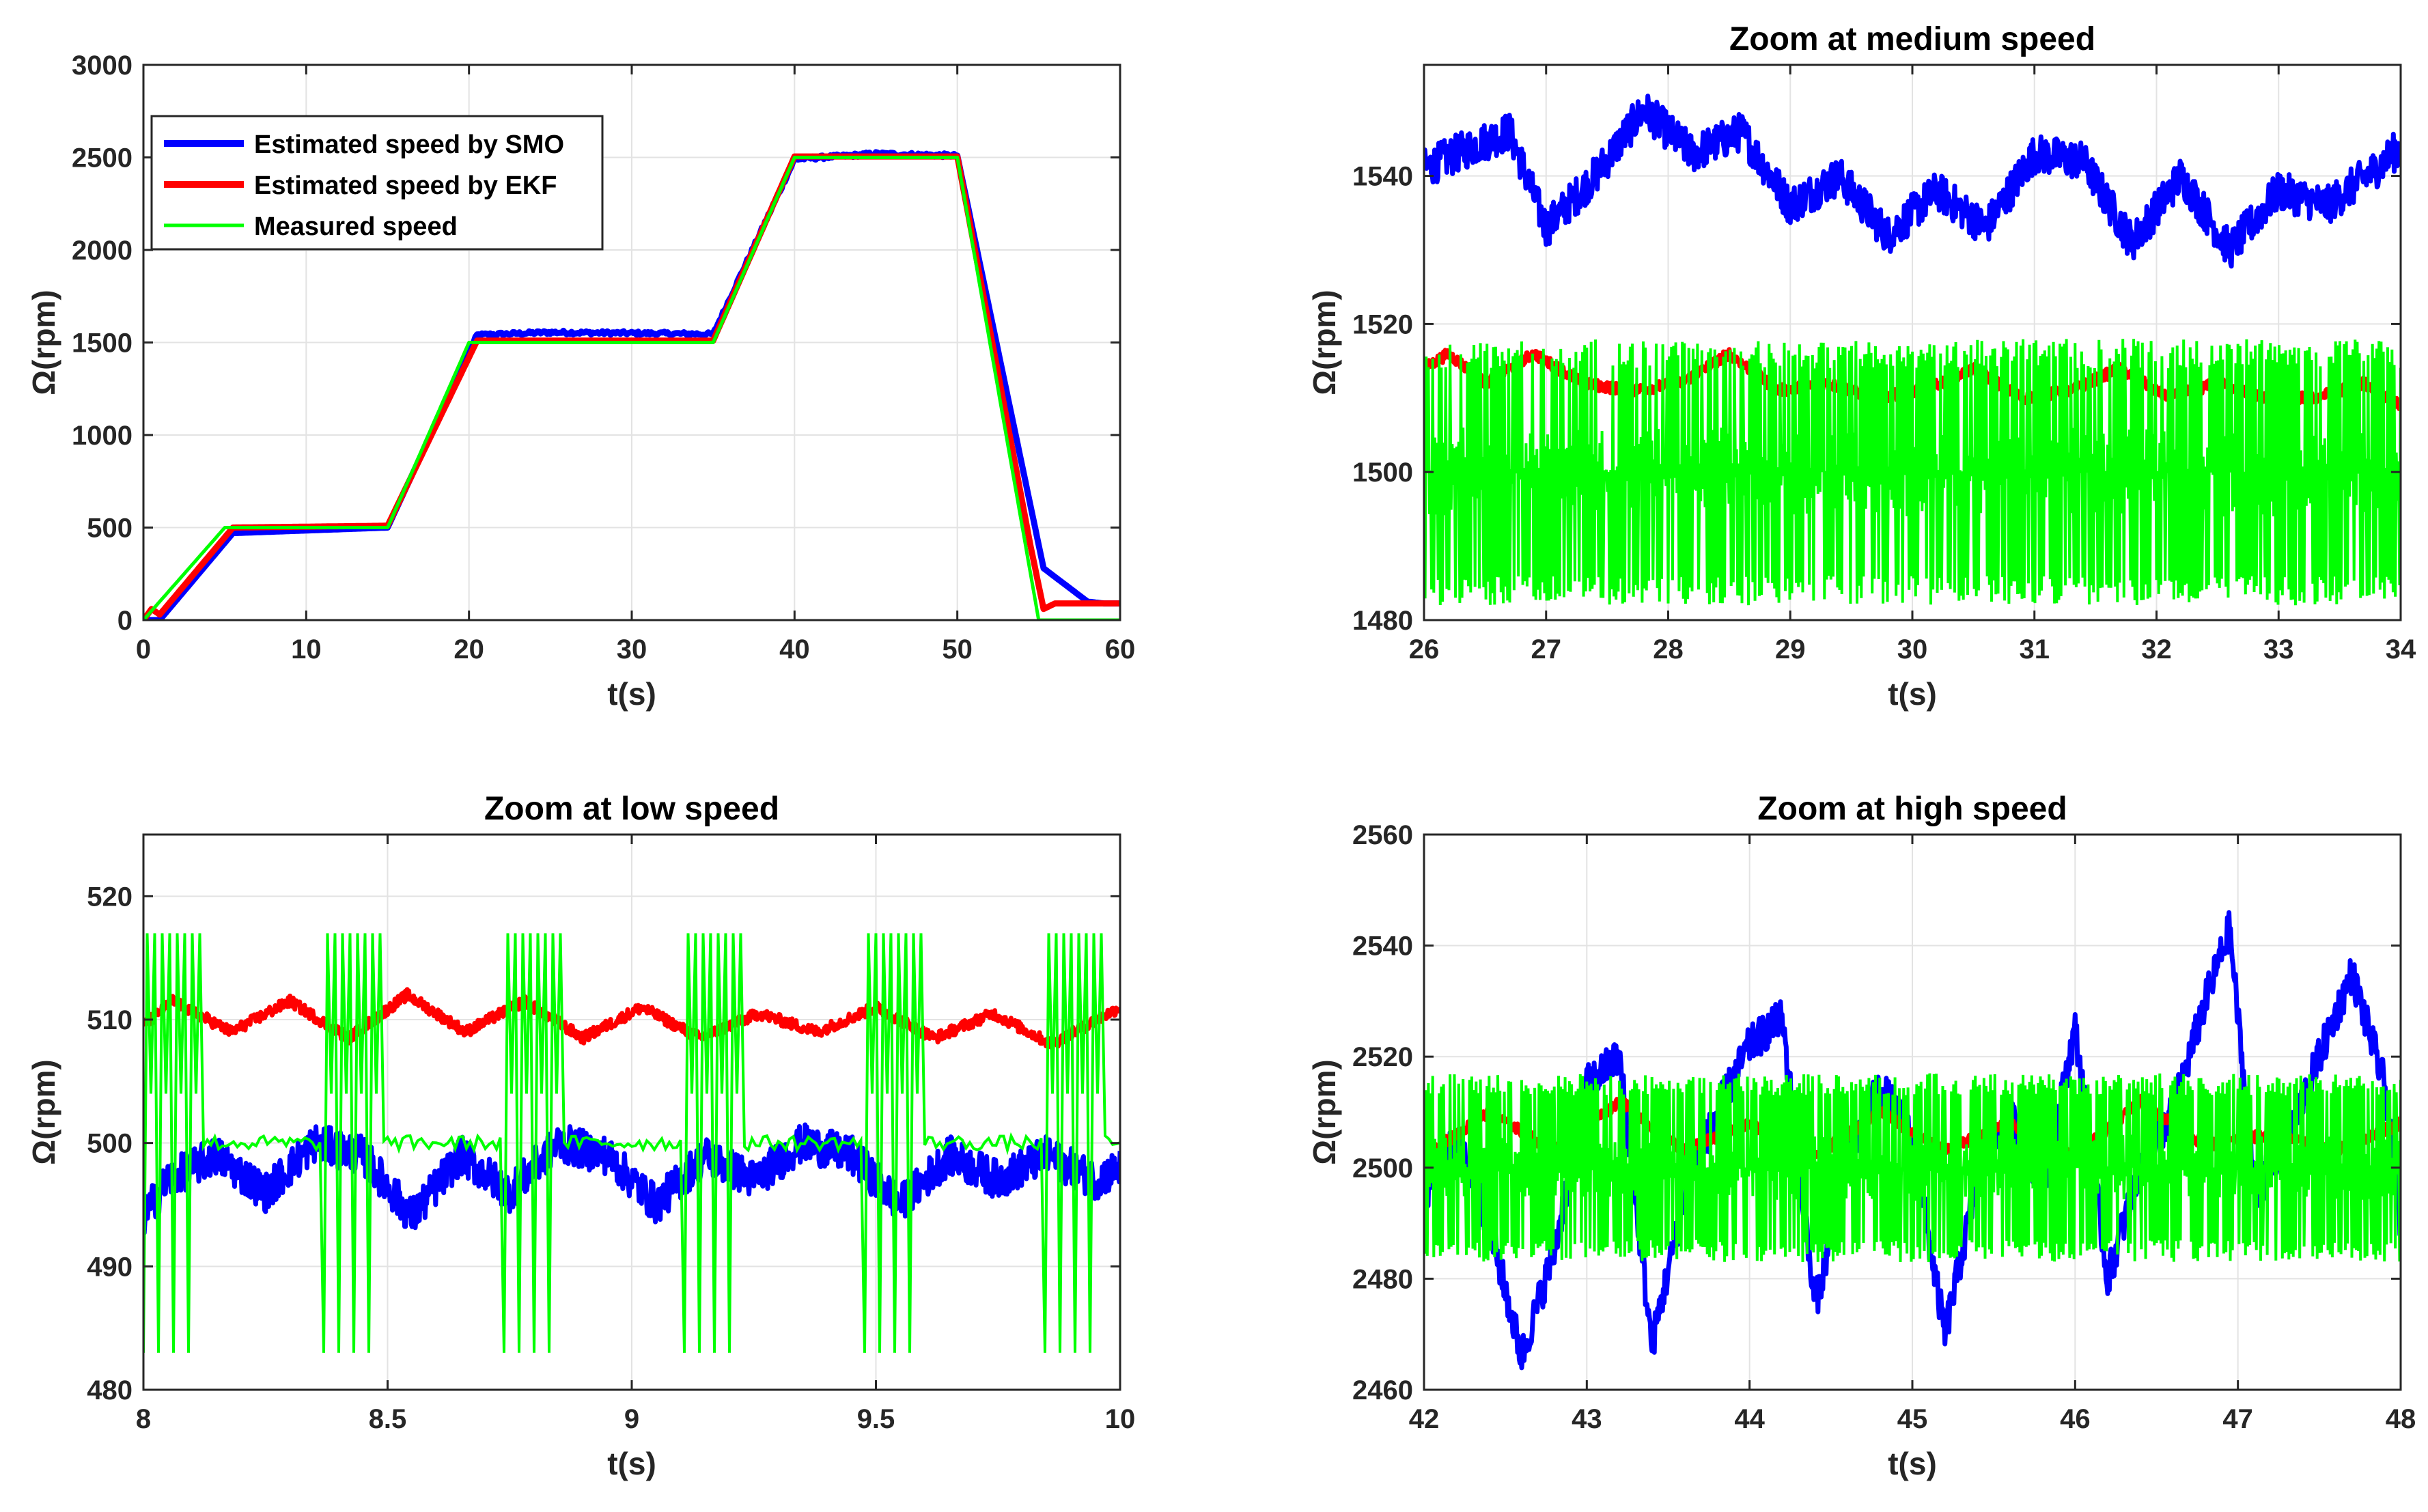 The height and width of the screenshot is (1512, 2428). I want to click on x-tick-label: 28, so click(1668, 649).